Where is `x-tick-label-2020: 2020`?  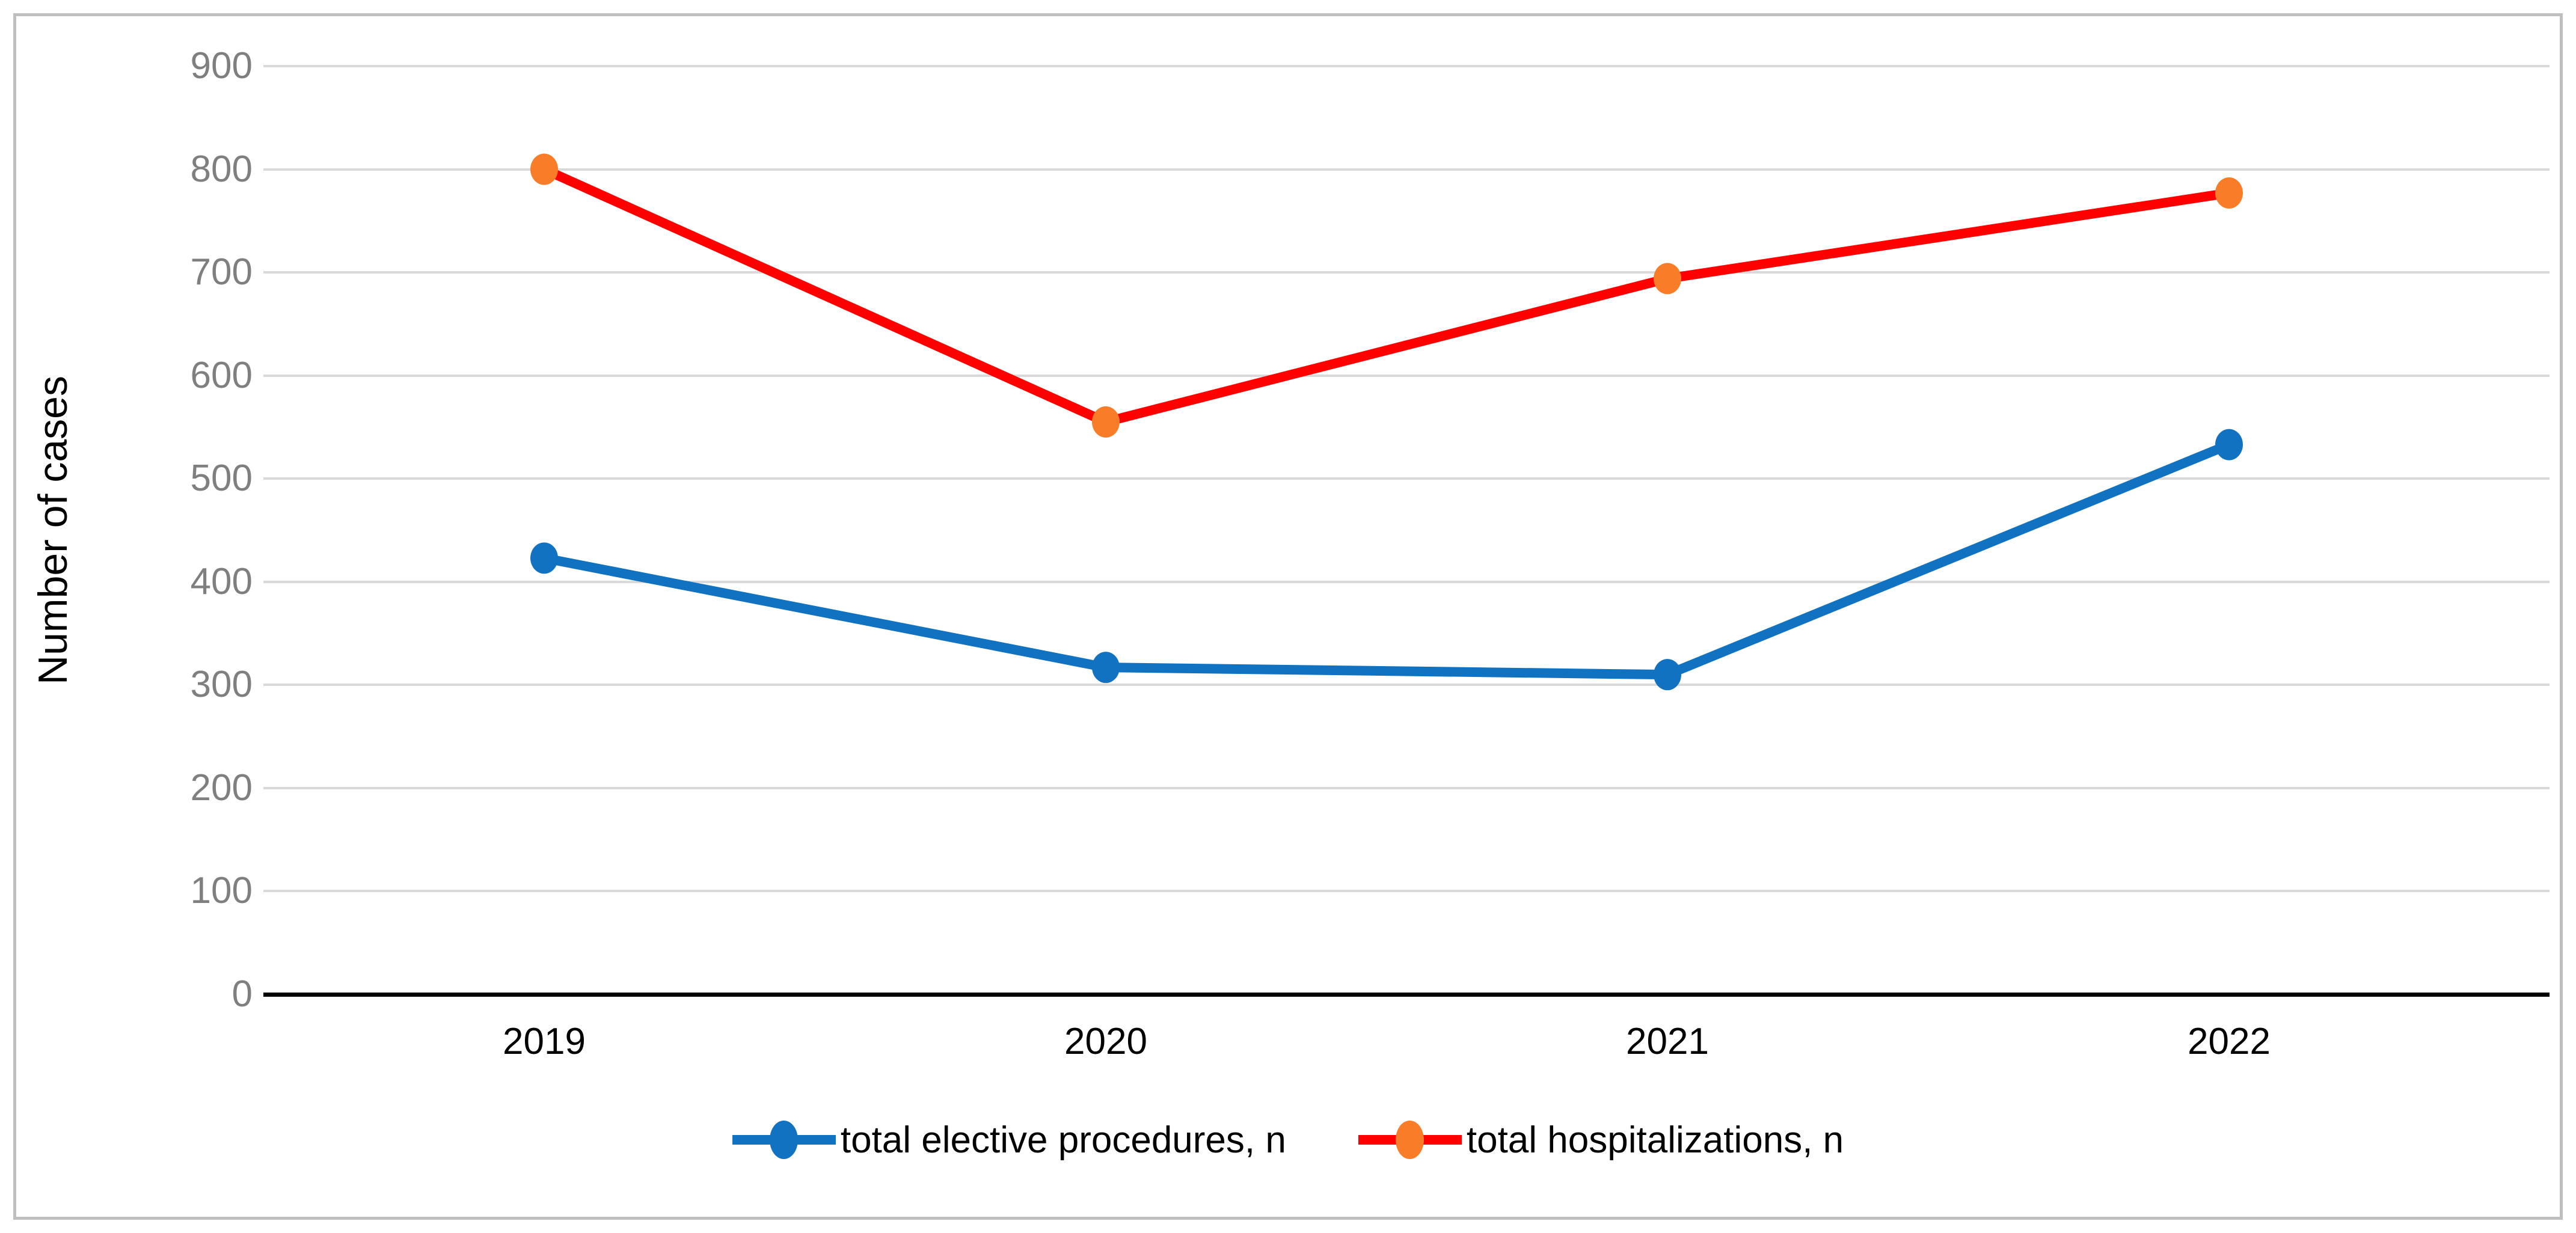 x-tick-label-2020: 2020 is located at coordinates (1105, 1041).